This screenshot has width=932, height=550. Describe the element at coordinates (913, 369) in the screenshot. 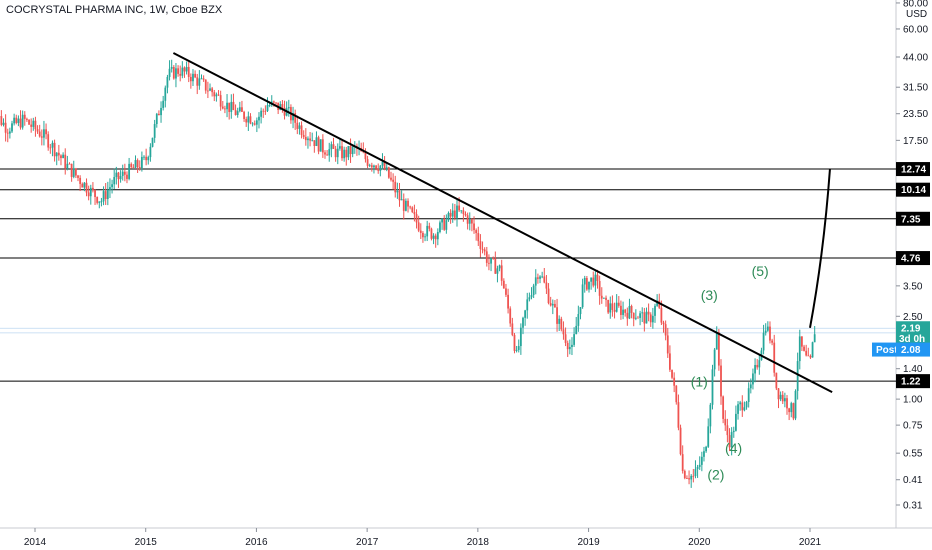

I see `y-tick-label: 1.40` at that location.